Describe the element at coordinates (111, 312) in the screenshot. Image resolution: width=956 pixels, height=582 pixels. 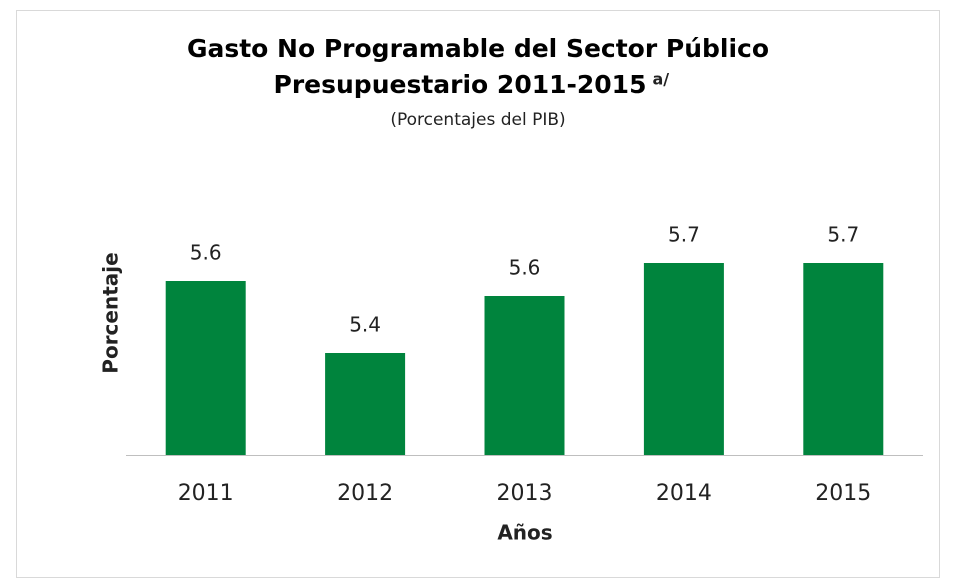
I see `y-axis-label: Porcentaje` at that location.